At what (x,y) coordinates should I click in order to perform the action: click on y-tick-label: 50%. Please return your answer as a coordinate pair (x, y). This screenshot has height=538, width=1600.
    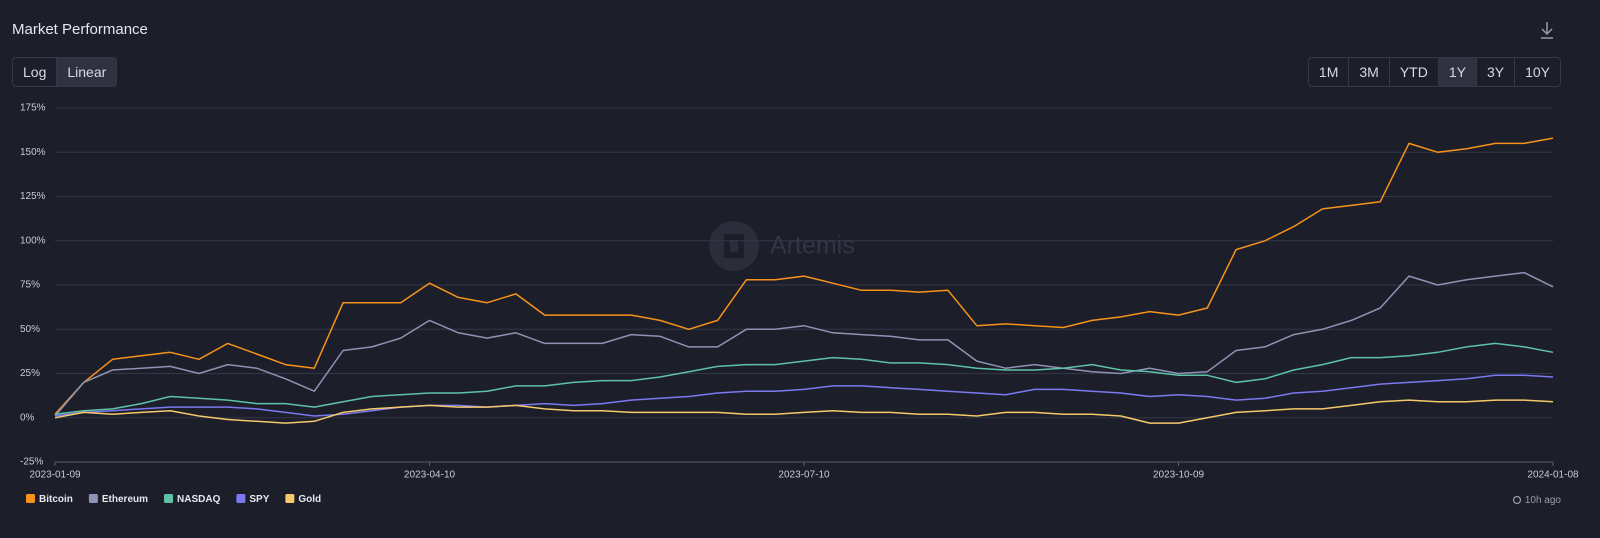
    Looking at the image, I should click on (30, 329).